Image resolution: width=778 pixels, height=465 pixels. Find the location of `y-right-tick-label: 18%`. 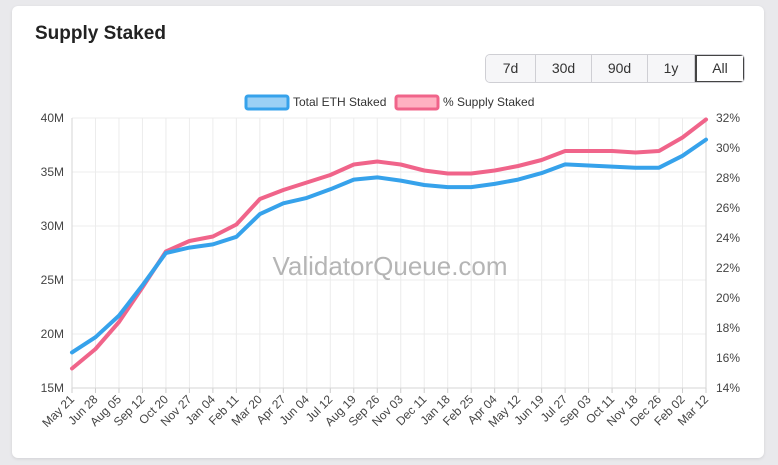

y-right-tick-label: 18% is located at coordinates (728, 328).